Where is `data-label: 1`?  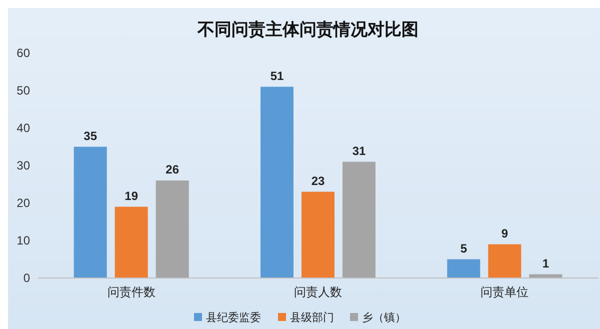
data-label: 1 is located at coordinates (546, 263).